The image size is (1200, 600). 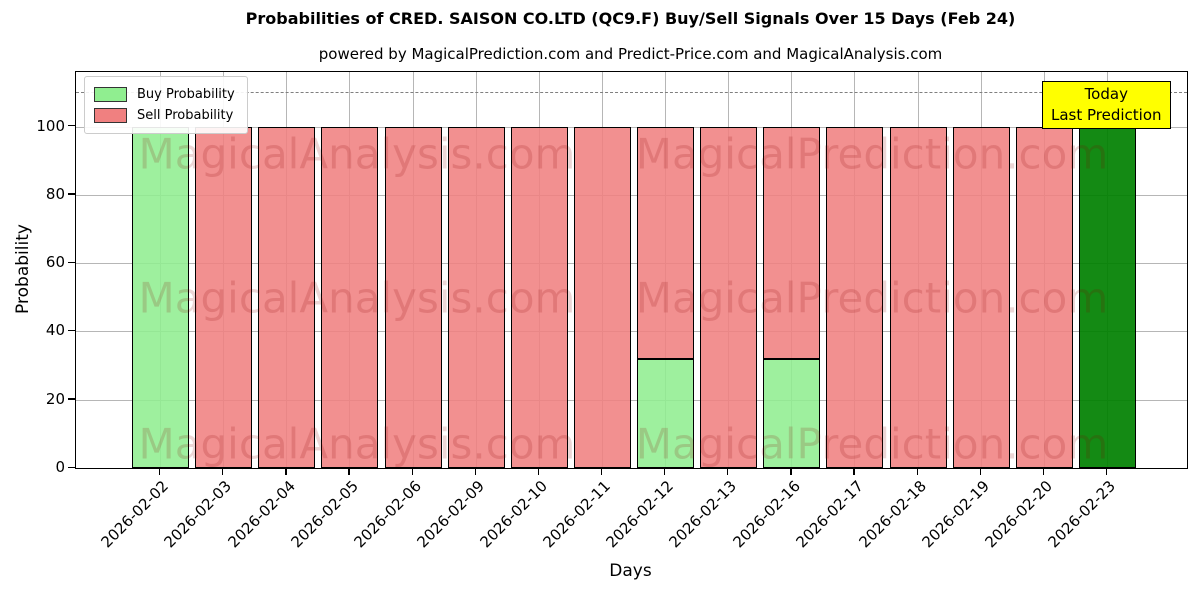 What do you see at coordinates (955, 514) in the screenshot?
I see `x-tick-label-text: 2026-02-19` at bounding box center [955, 514].